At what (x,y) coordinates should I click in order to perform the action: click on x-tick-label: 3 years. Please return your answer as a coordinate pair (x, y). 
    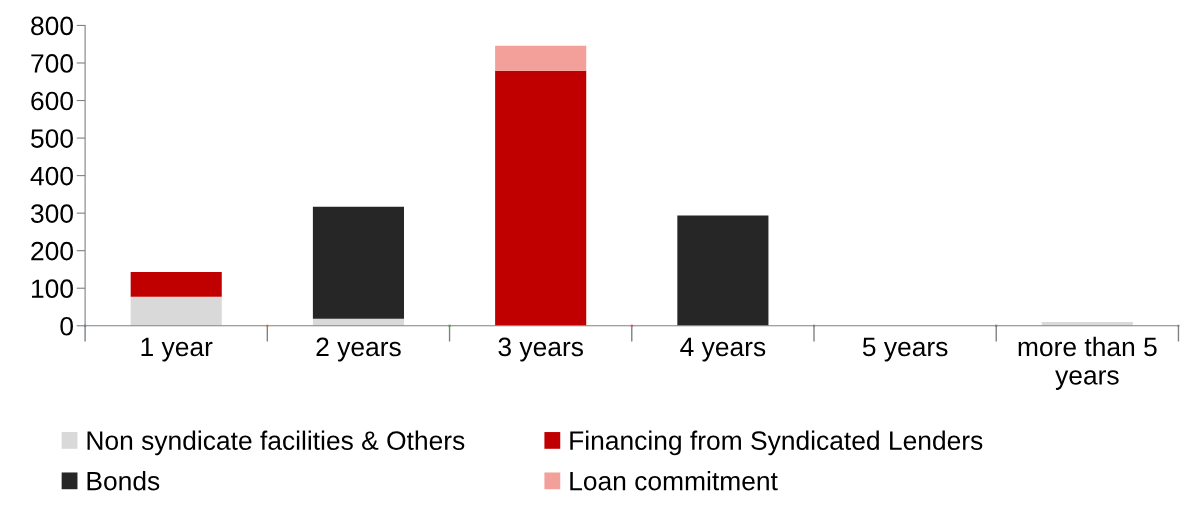
    Looking at the image, I should click on (540, 349).